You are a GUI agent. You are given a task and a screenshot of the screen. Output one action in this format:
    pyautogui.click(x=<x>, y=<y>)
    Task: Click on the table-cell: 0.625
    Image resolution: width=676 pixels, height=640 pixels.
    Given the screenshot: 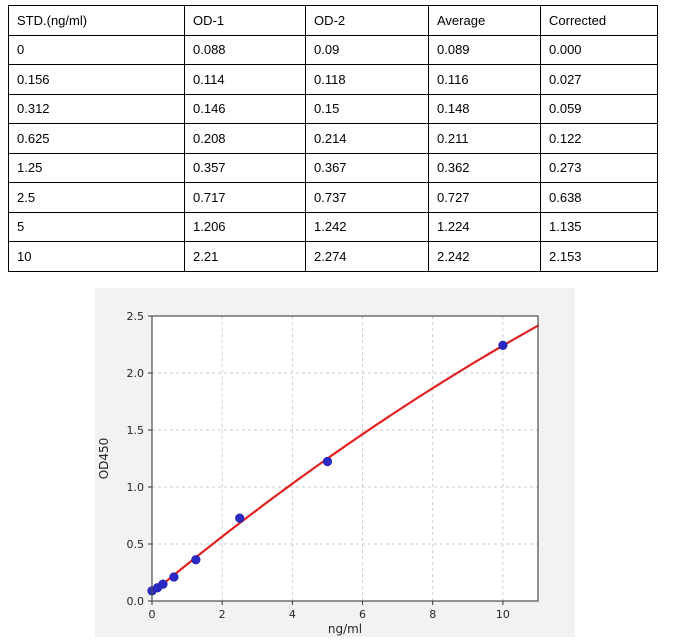 What is the action you would take?
    pyautogui.click(x=96, y=138)
    